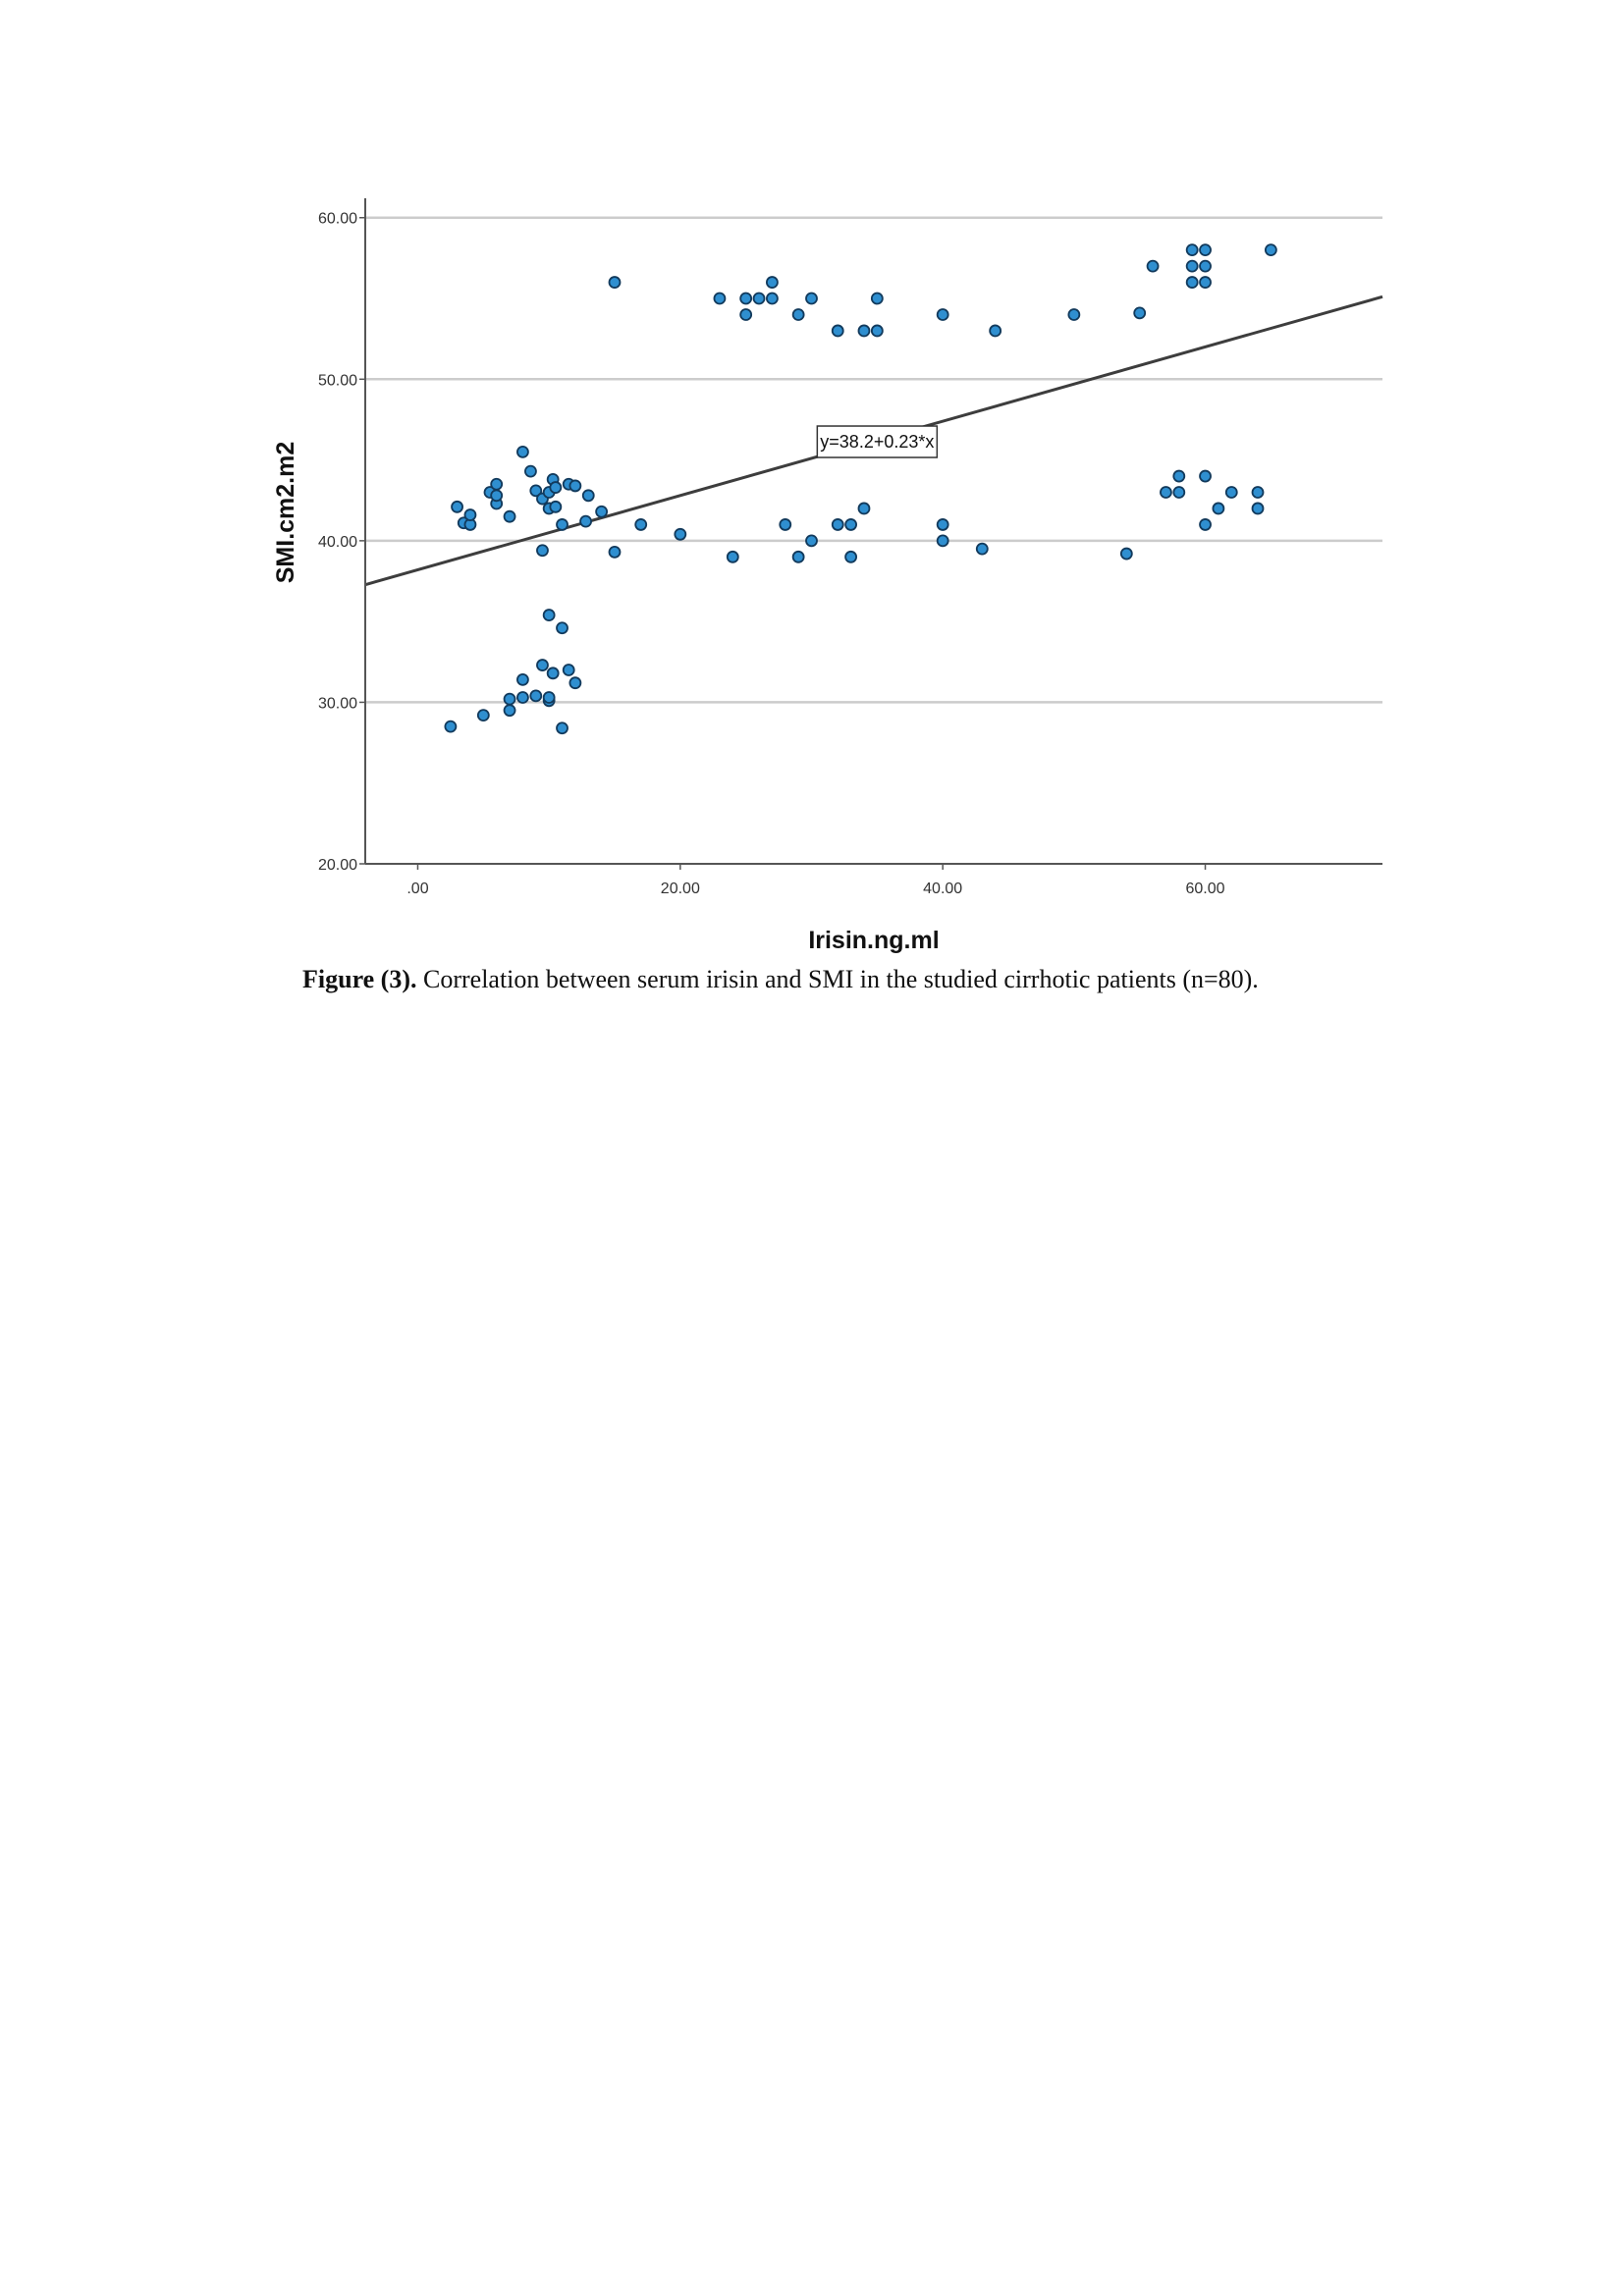  I want to click on y-tick-label: 60.00, so click(337, 219).